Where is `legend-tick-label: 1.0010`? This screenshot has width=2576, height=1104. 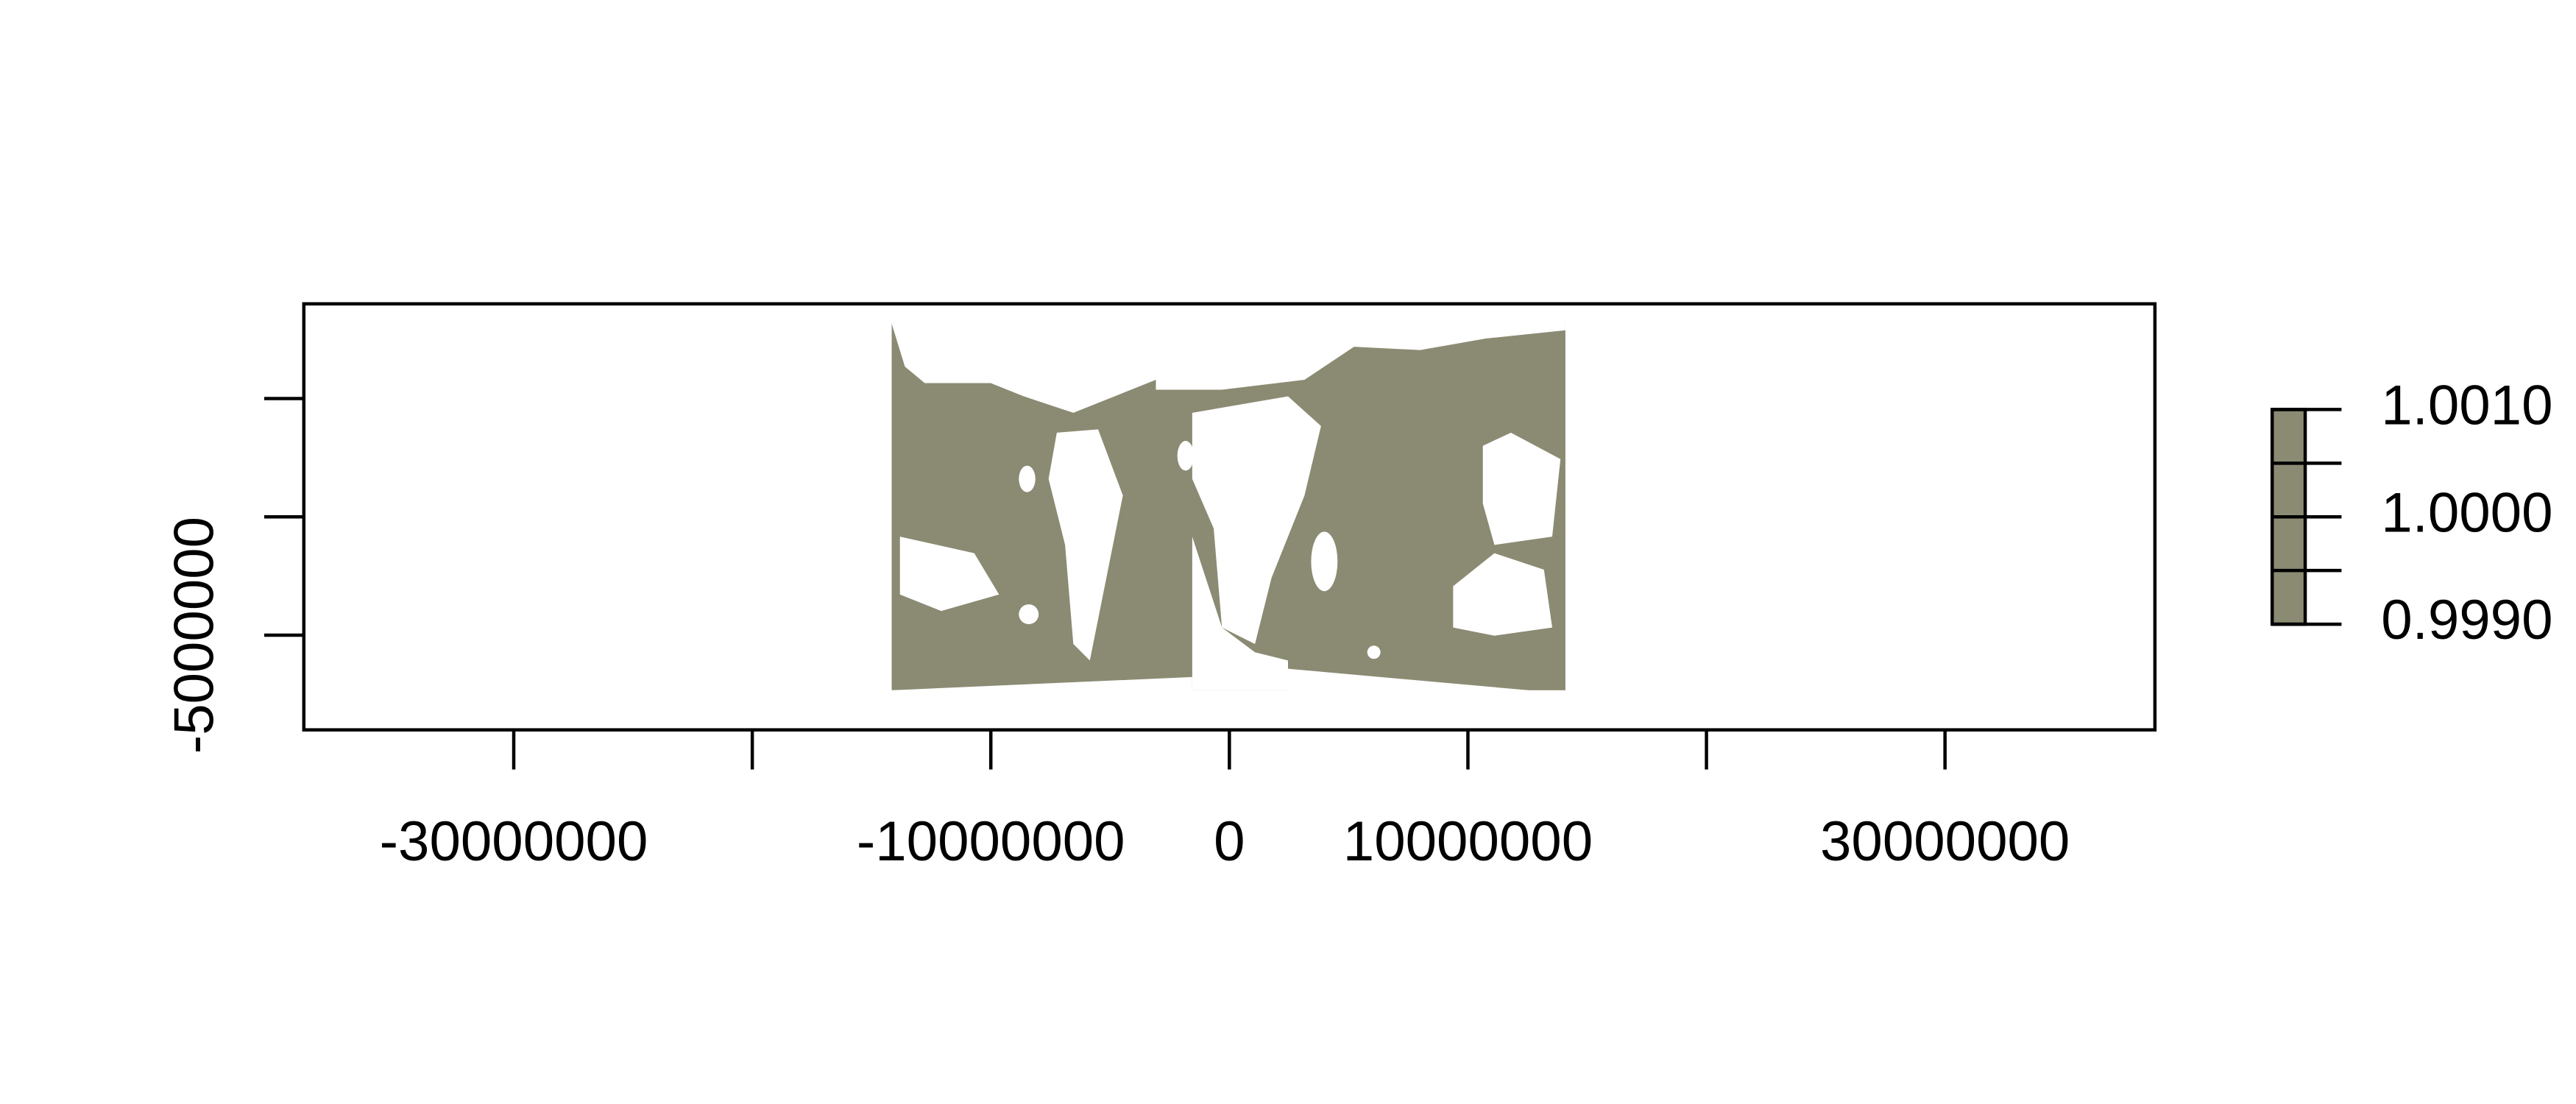 legend-tick-label: 1.0010 is located at coordinates (2466, 406).